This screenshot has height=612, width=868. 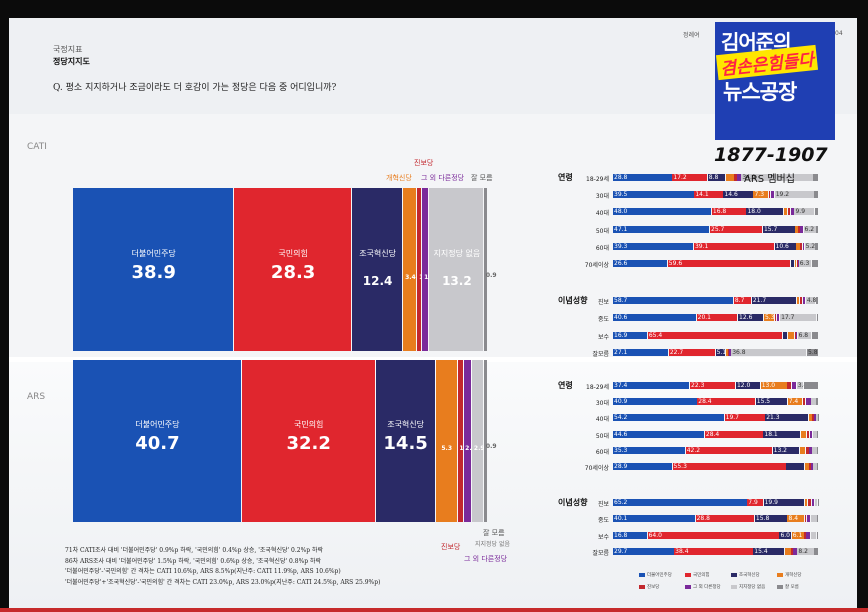 What do you see at coordinates (839, 33) in the screenshot?
I see `page-number: 04` at bounding box center [839, 33].